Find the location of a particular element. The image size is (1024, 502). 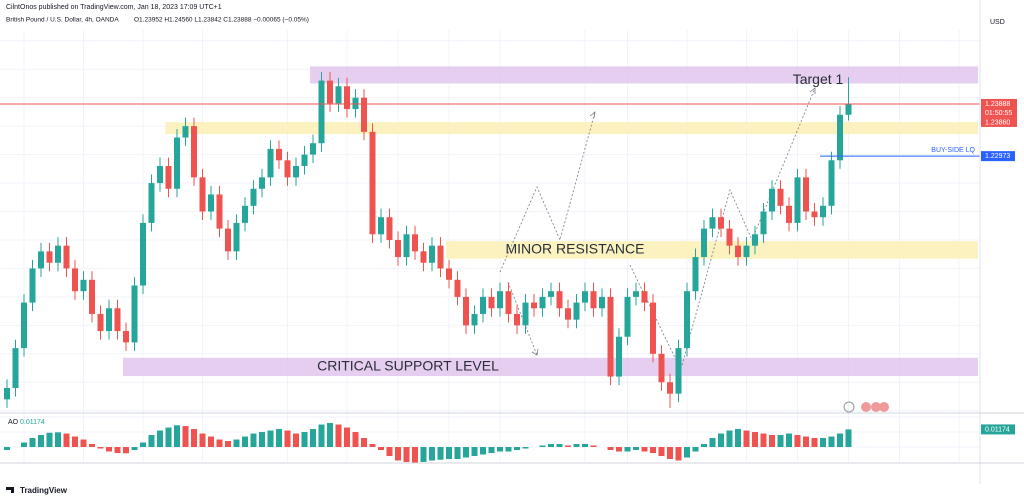

logo-icon is located at coordinates (10, 490).